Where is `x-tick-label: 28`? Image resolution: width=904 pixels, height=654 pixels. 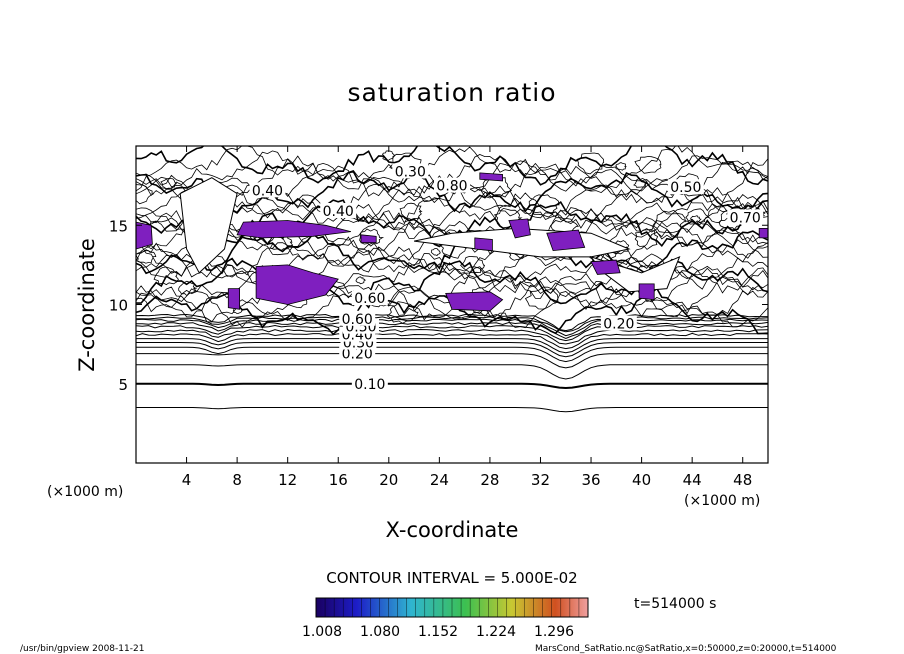 x-tick-label: 28 is located at coordinates (489, 480).